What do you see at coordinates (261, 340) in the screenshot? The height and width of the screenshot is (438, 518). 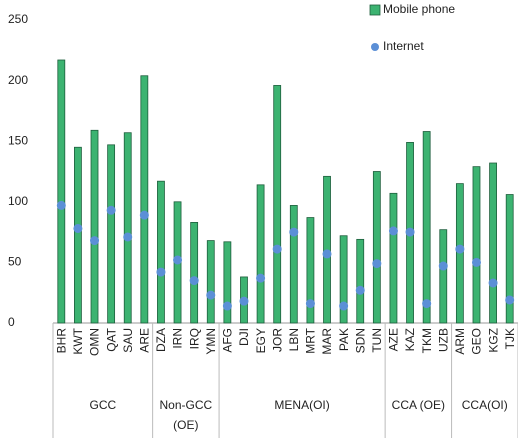 I see `x-tick-label: EGY` at bounding box center [261, 340].